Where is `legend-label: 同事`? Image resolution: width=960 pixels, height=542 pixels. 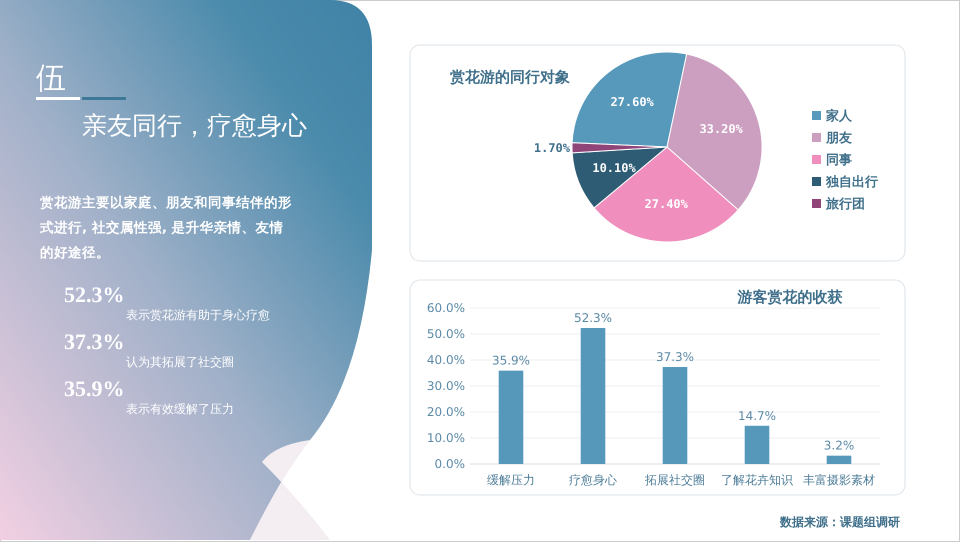
legend-label: 同事 is located at coordinates (839, 160).